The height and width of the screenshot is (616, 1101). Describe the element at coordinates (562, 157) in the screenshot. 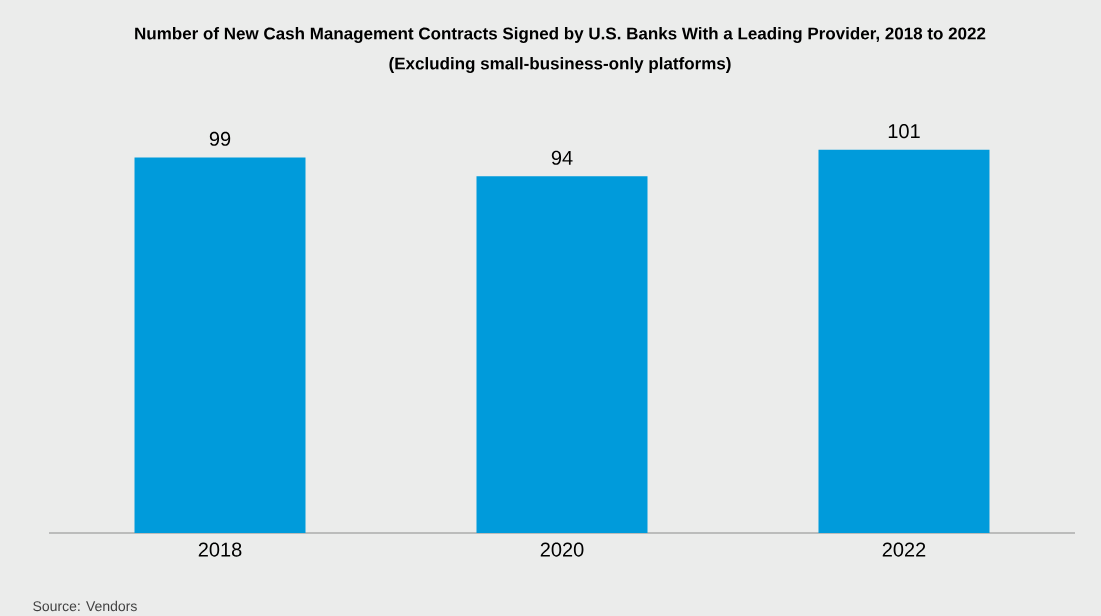

I see `data-label: 94` at that location.